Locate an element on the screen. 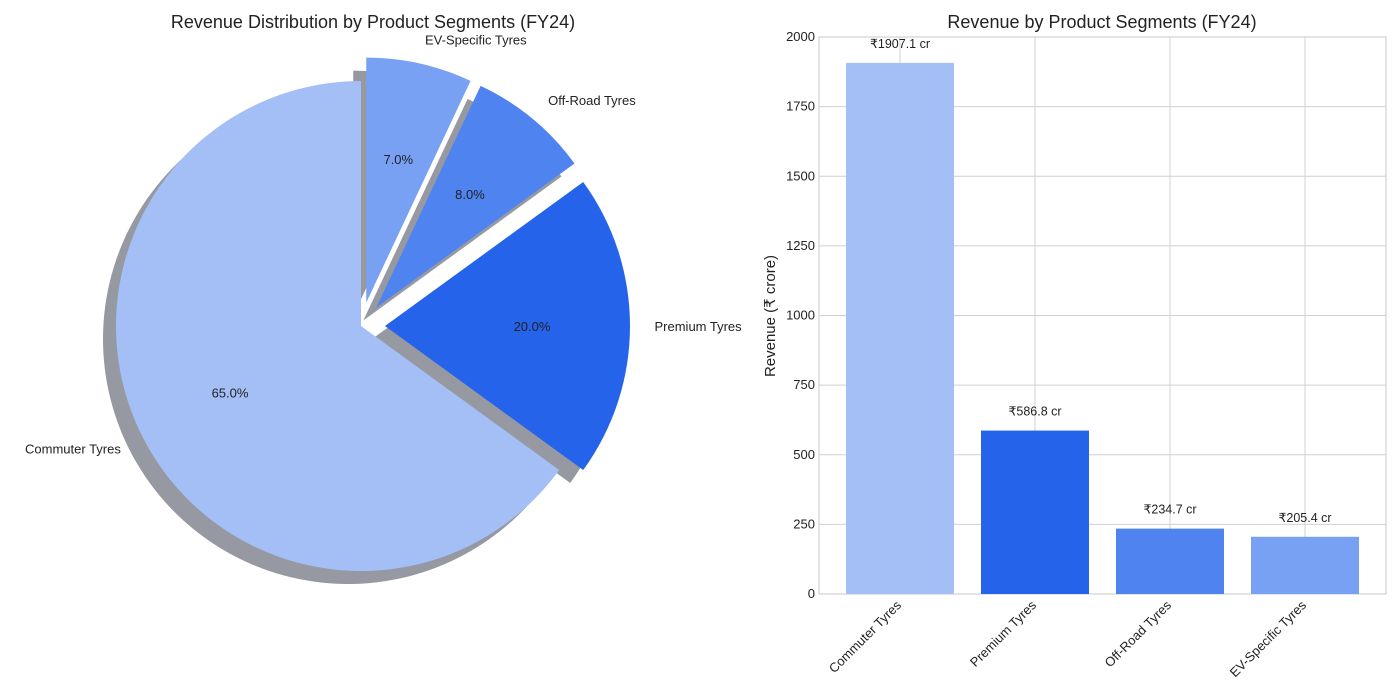 The height and width of the screenshot is (700, 1400). bar-value-label-ev-specific-tyres: ₹205.4 cr is located at coordinates (1304, 518).